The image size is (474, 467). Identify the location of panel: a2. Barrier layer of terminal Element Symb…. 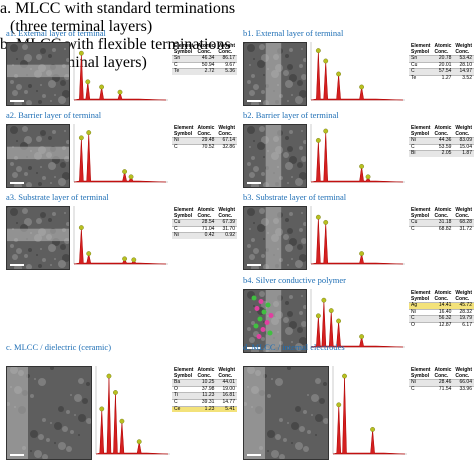
(119, 150).